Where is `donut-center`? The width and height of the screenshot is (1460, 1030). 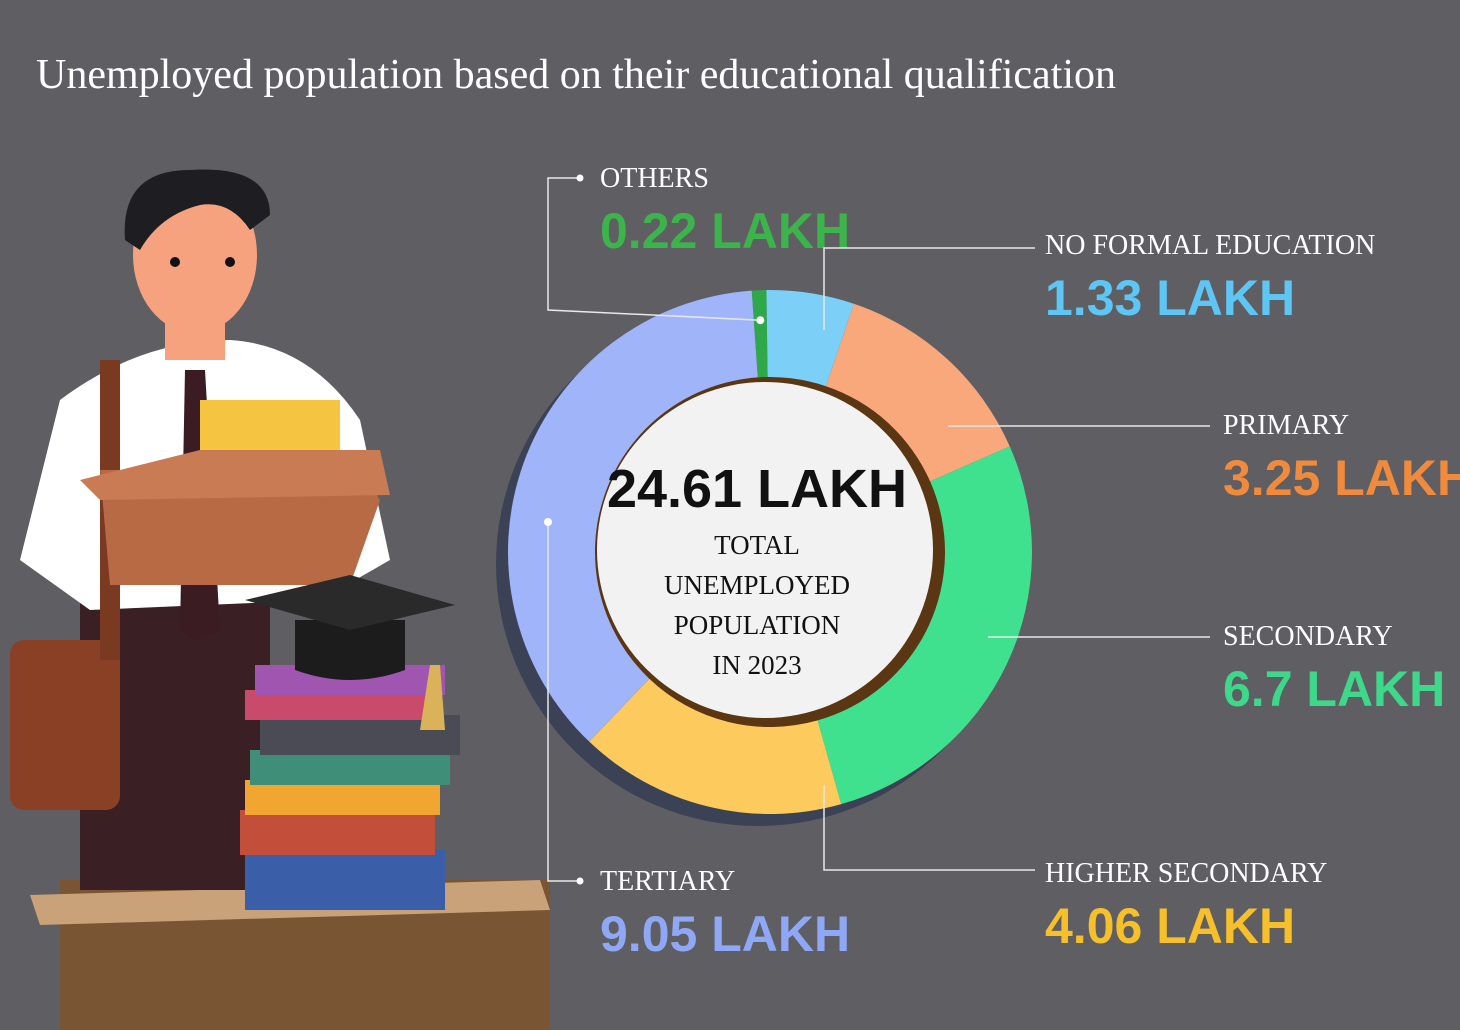 donut-center is located at coordinates (765, 550).